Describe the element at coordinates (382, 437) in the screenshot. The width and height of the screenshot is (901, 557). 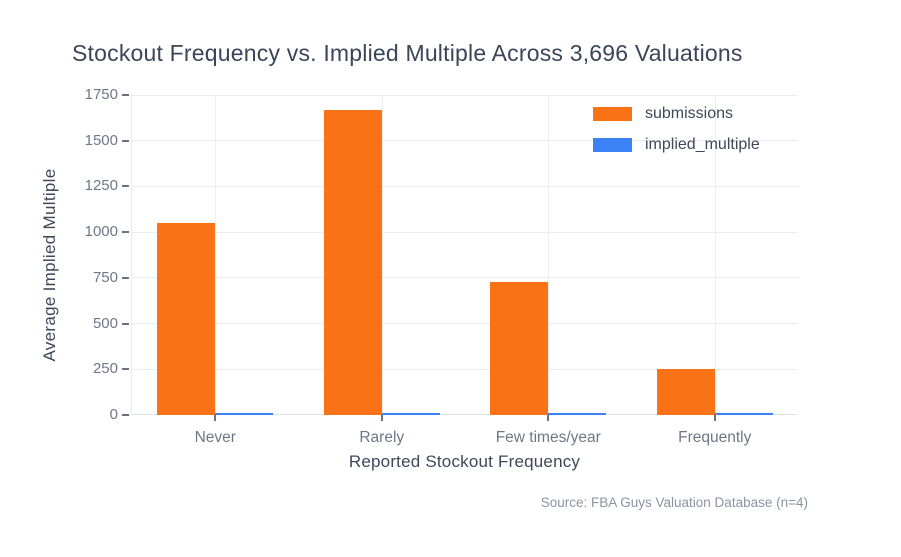
I see `x-tick-label: Rarely` at that location.